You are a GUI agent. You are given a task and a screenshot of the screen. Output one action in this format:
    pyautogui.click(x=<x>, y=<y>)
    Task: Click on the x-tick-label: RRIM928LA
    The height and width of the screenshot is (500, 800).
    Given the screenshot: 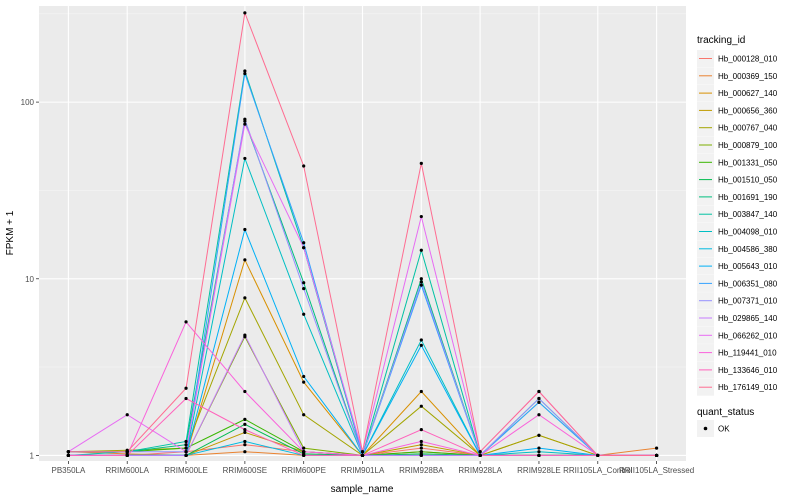 What is the action you would take?
    pyautogui.click(x=480, y=470)
    